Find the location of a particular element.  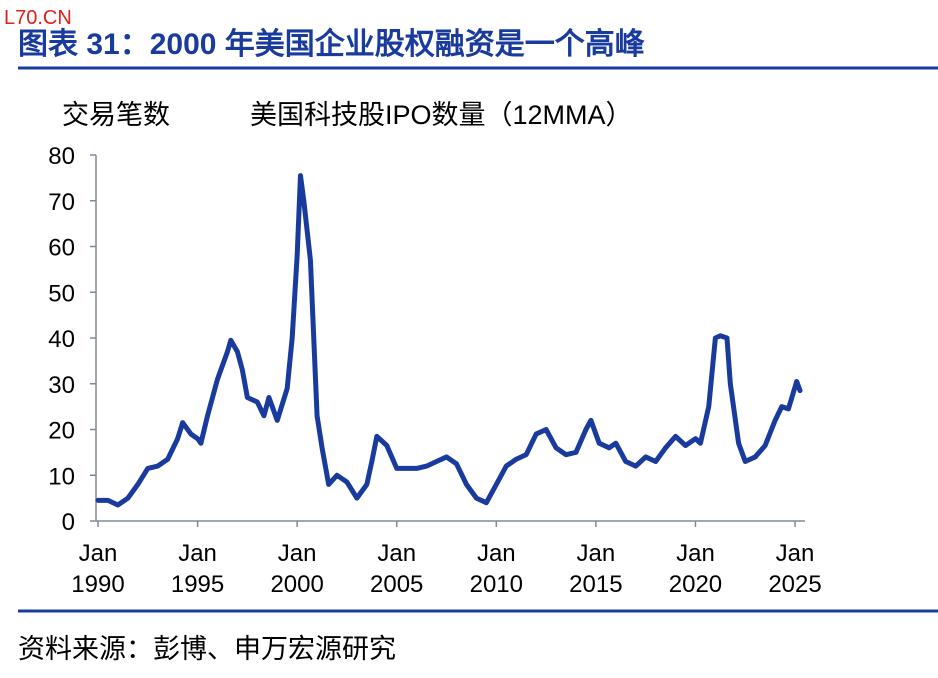

y-tick-label: 80 is located at coordinates (61, 156).